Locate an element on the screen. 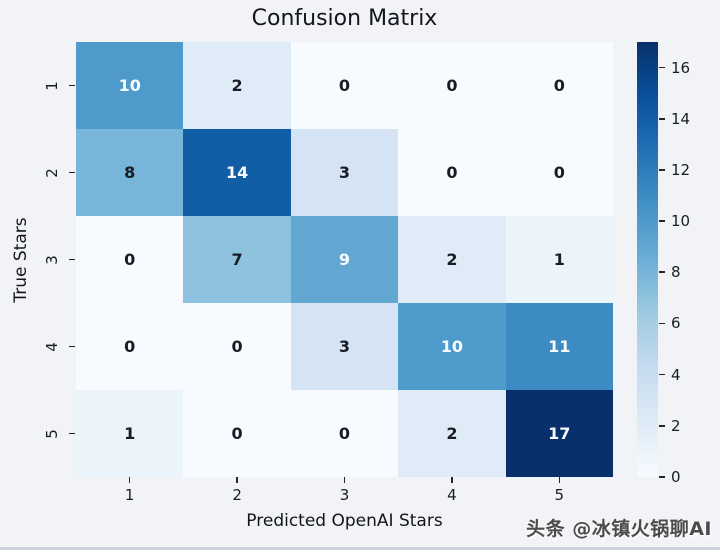  colorbar-tick-label-8: 8 is located at coordinates (676, 272).